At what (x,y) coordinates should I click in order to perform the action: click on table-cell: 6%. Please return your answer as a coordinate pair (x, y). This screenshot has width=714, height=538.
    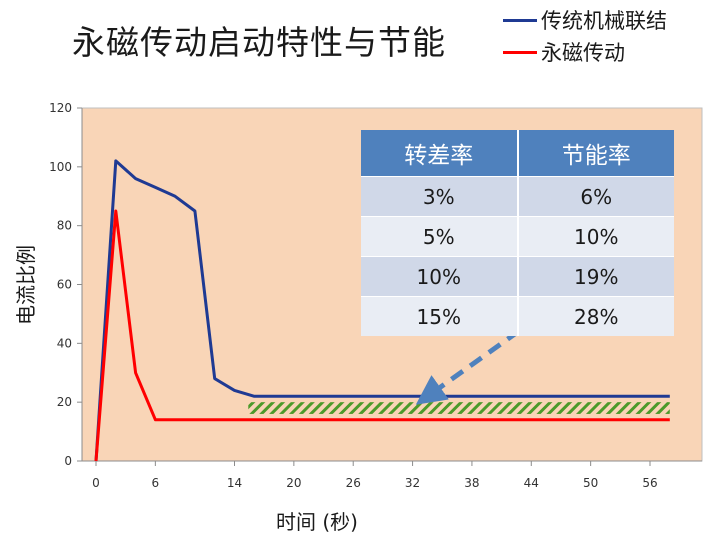
    Looking at the image, I should click on (595, 196).